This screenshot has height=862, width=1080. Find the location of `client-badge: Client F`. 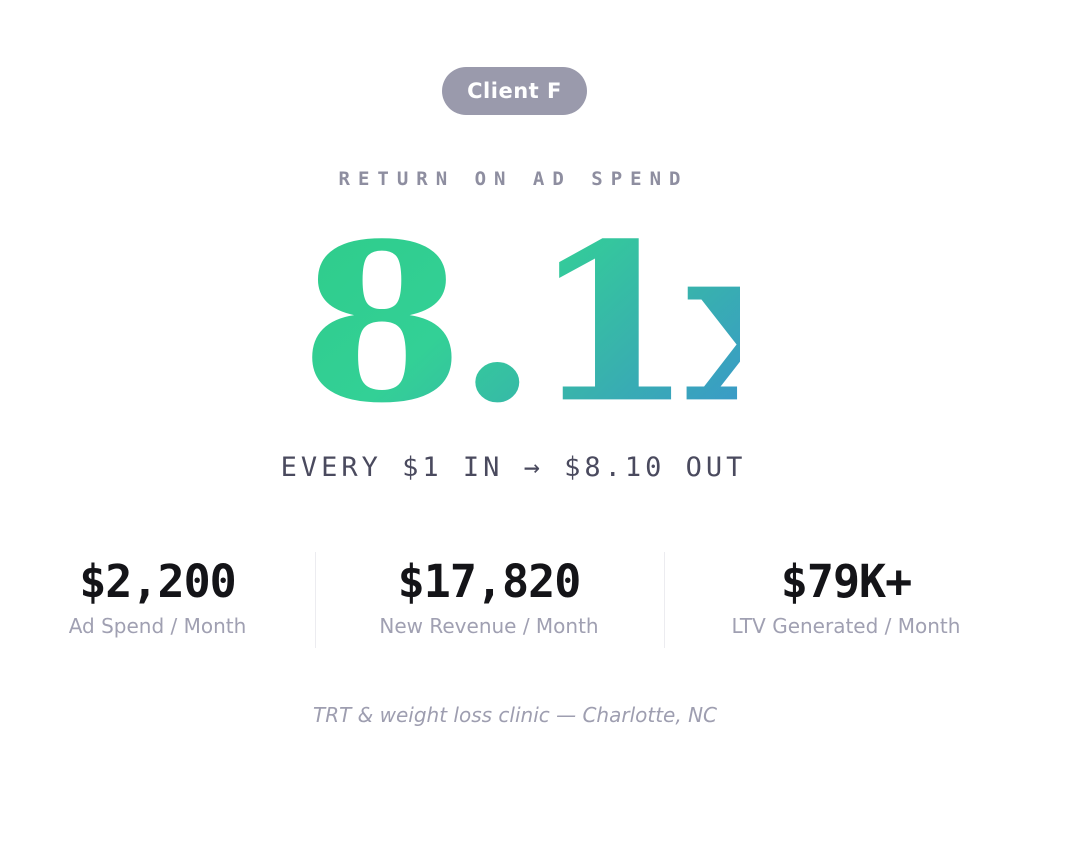

client-badge: Client F is located at coordinates (514, 91).